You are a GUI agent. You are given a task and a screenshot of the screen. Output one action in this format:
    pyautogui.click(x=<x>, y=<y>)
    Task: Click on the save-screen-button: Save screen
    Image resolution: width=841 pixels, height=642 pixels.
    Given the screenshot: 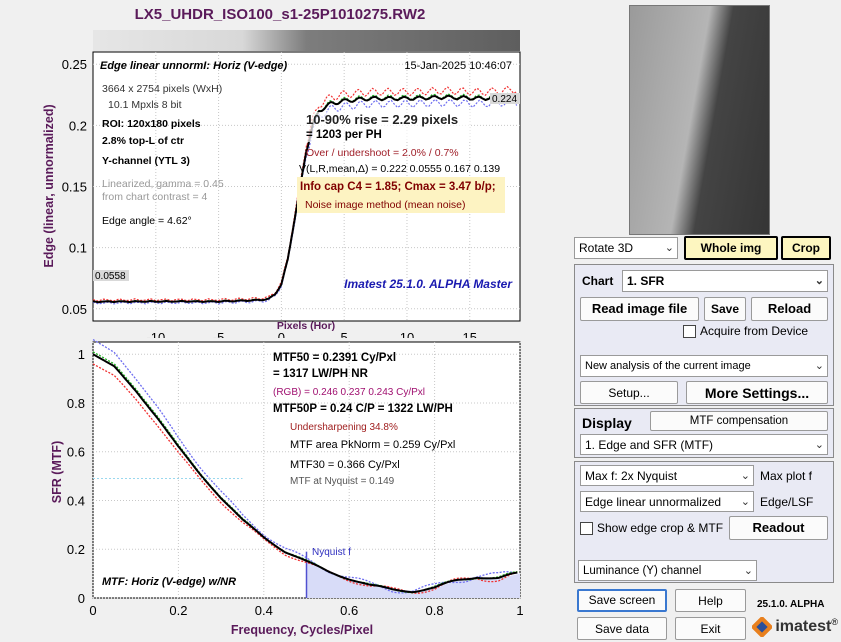 What is the action you would take?
    pyautogui.click(x=622, y=600)
    